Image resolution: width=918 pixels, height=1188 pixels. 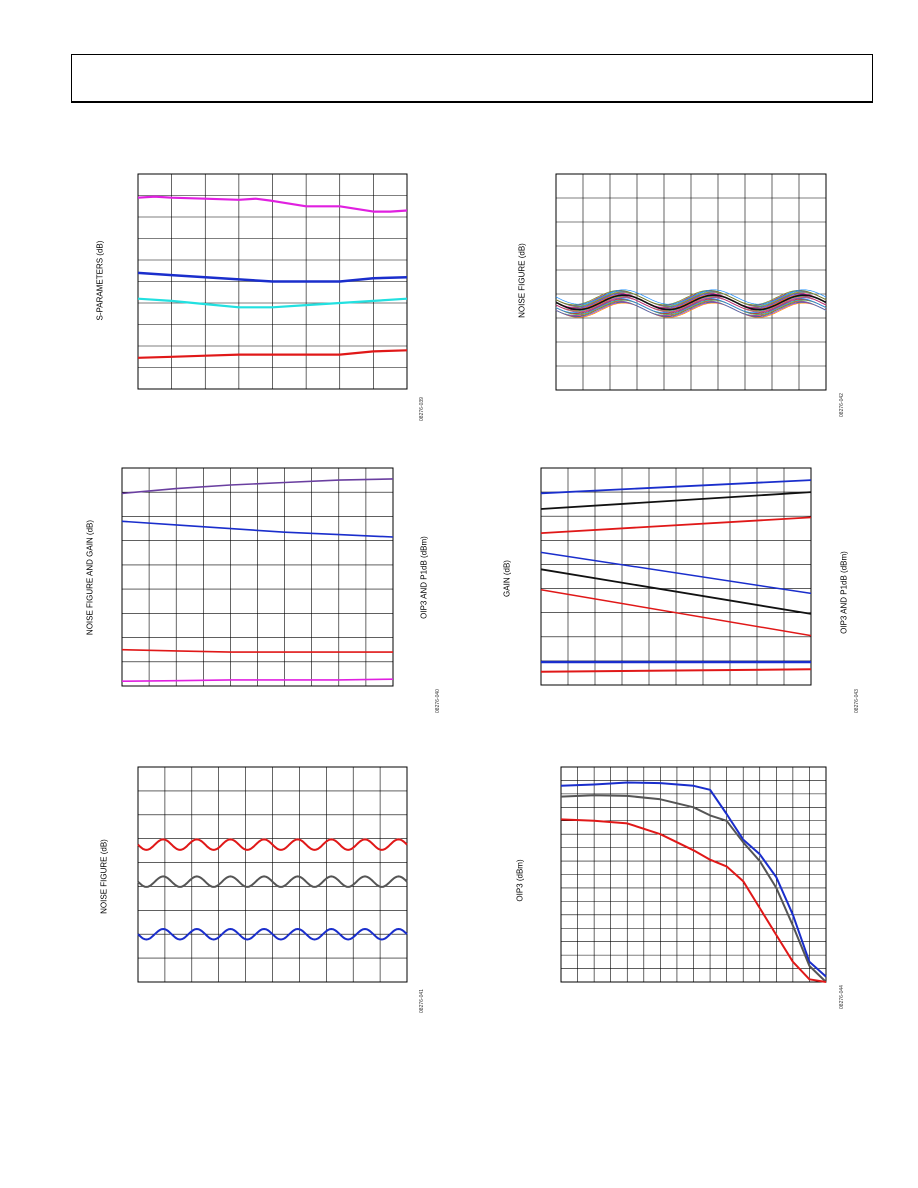 What do you see at coordinates (857, 701) in the screenshot?
I see `figure-number: 08276-043` at bounding box center [857, 701].